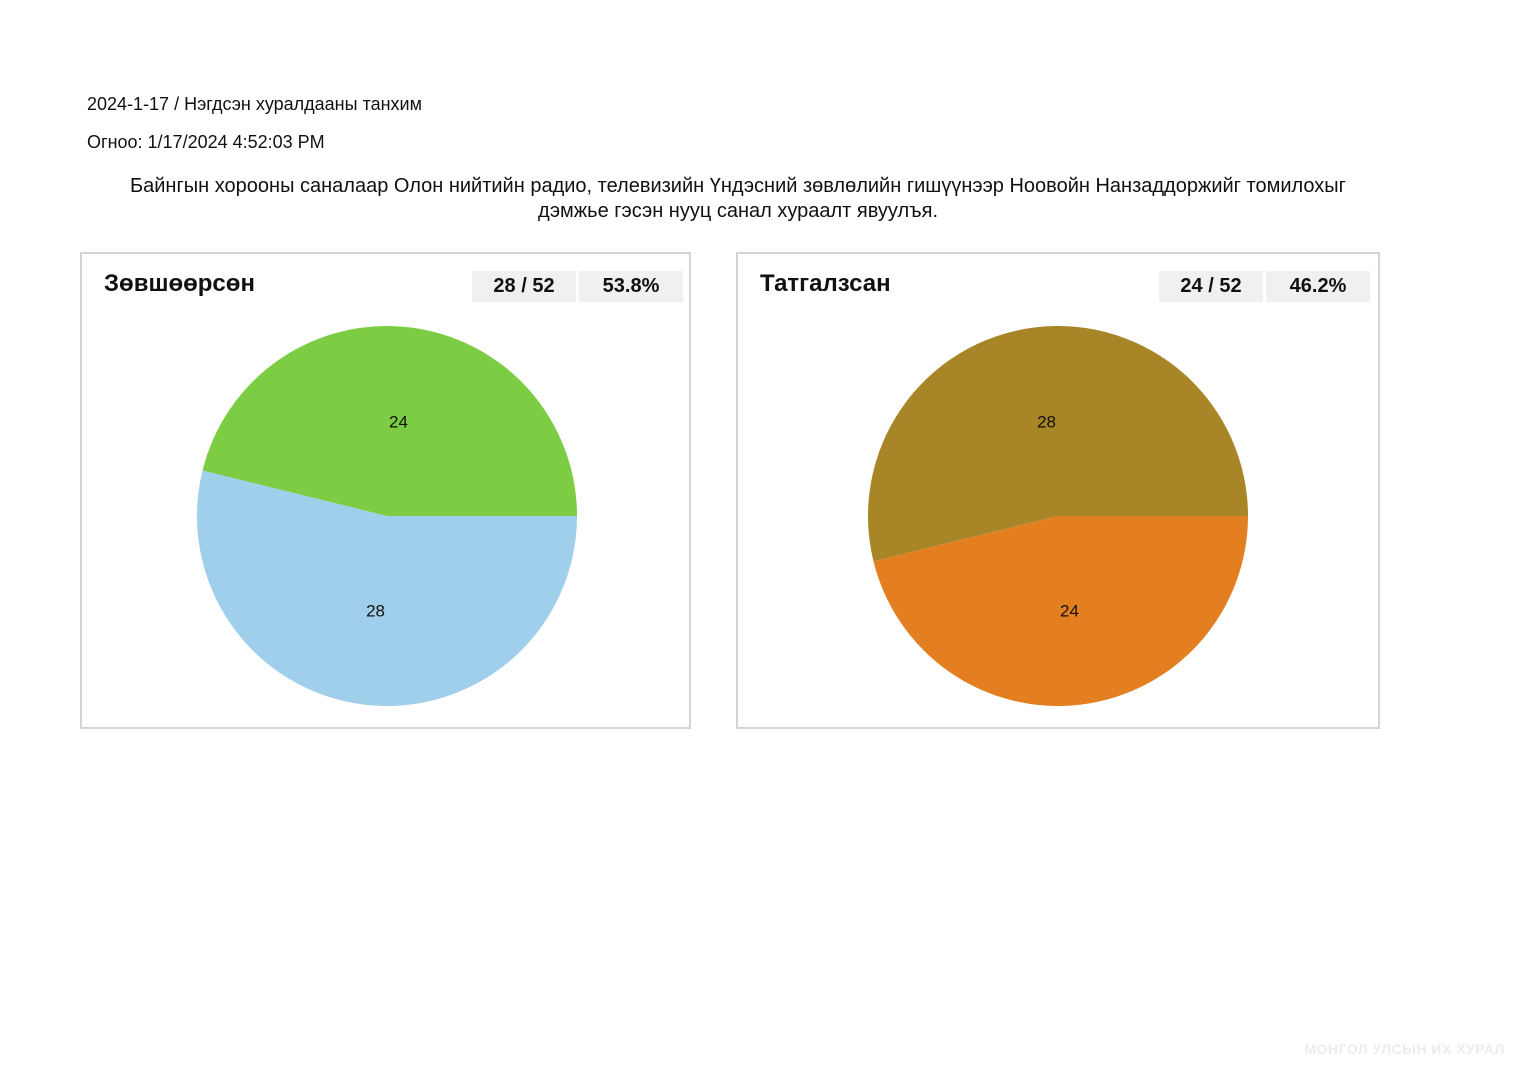  Describe the element at coordinates (1069, 610) in the screenshot. I see `pie-slice-label-1-1: 24` at that location.